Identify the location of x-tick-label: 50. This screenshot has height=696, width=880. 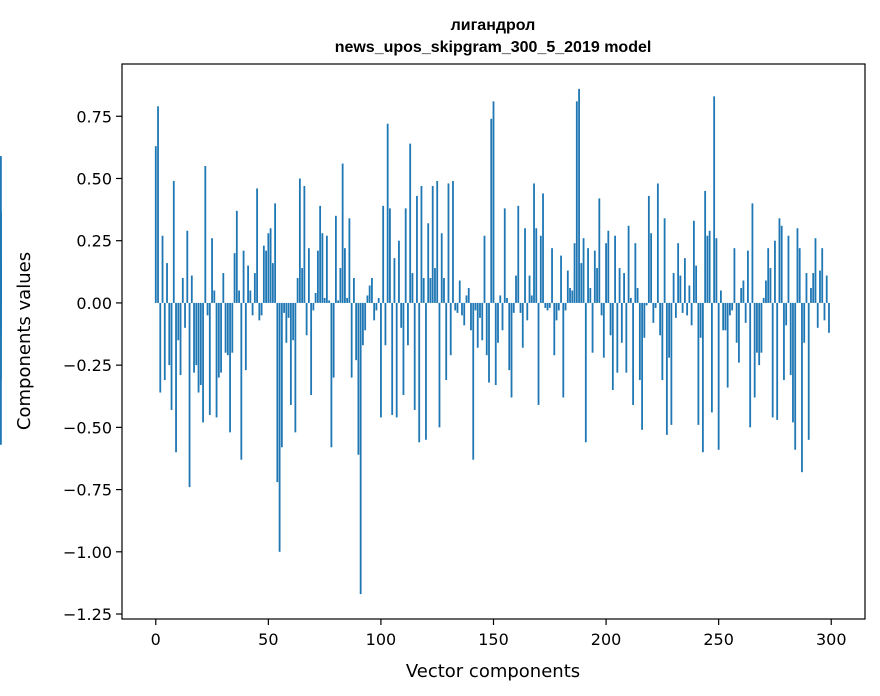
(268, 639).